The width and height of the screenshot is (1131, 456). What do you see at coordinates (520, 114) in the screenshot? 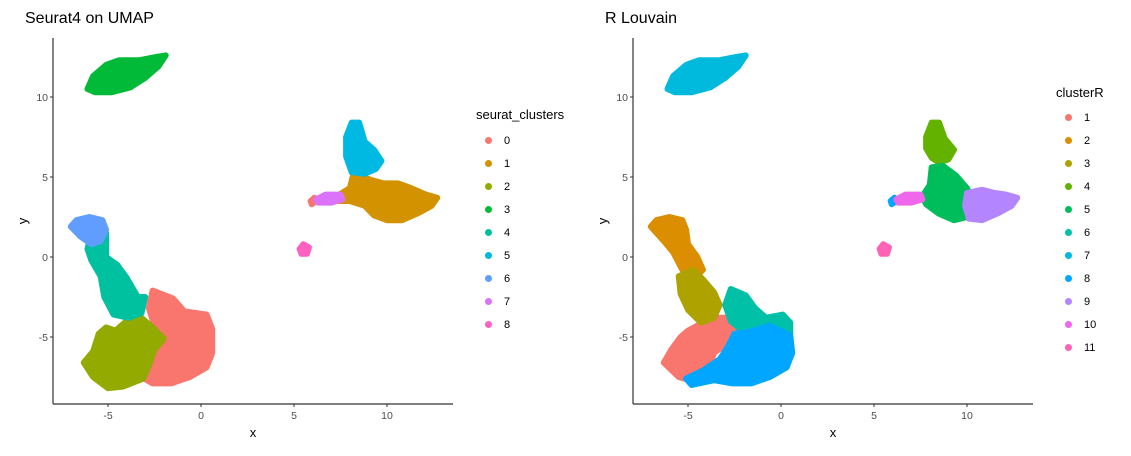
I see `legend-title: seurat_clusters` at bounding box center [520, 114].